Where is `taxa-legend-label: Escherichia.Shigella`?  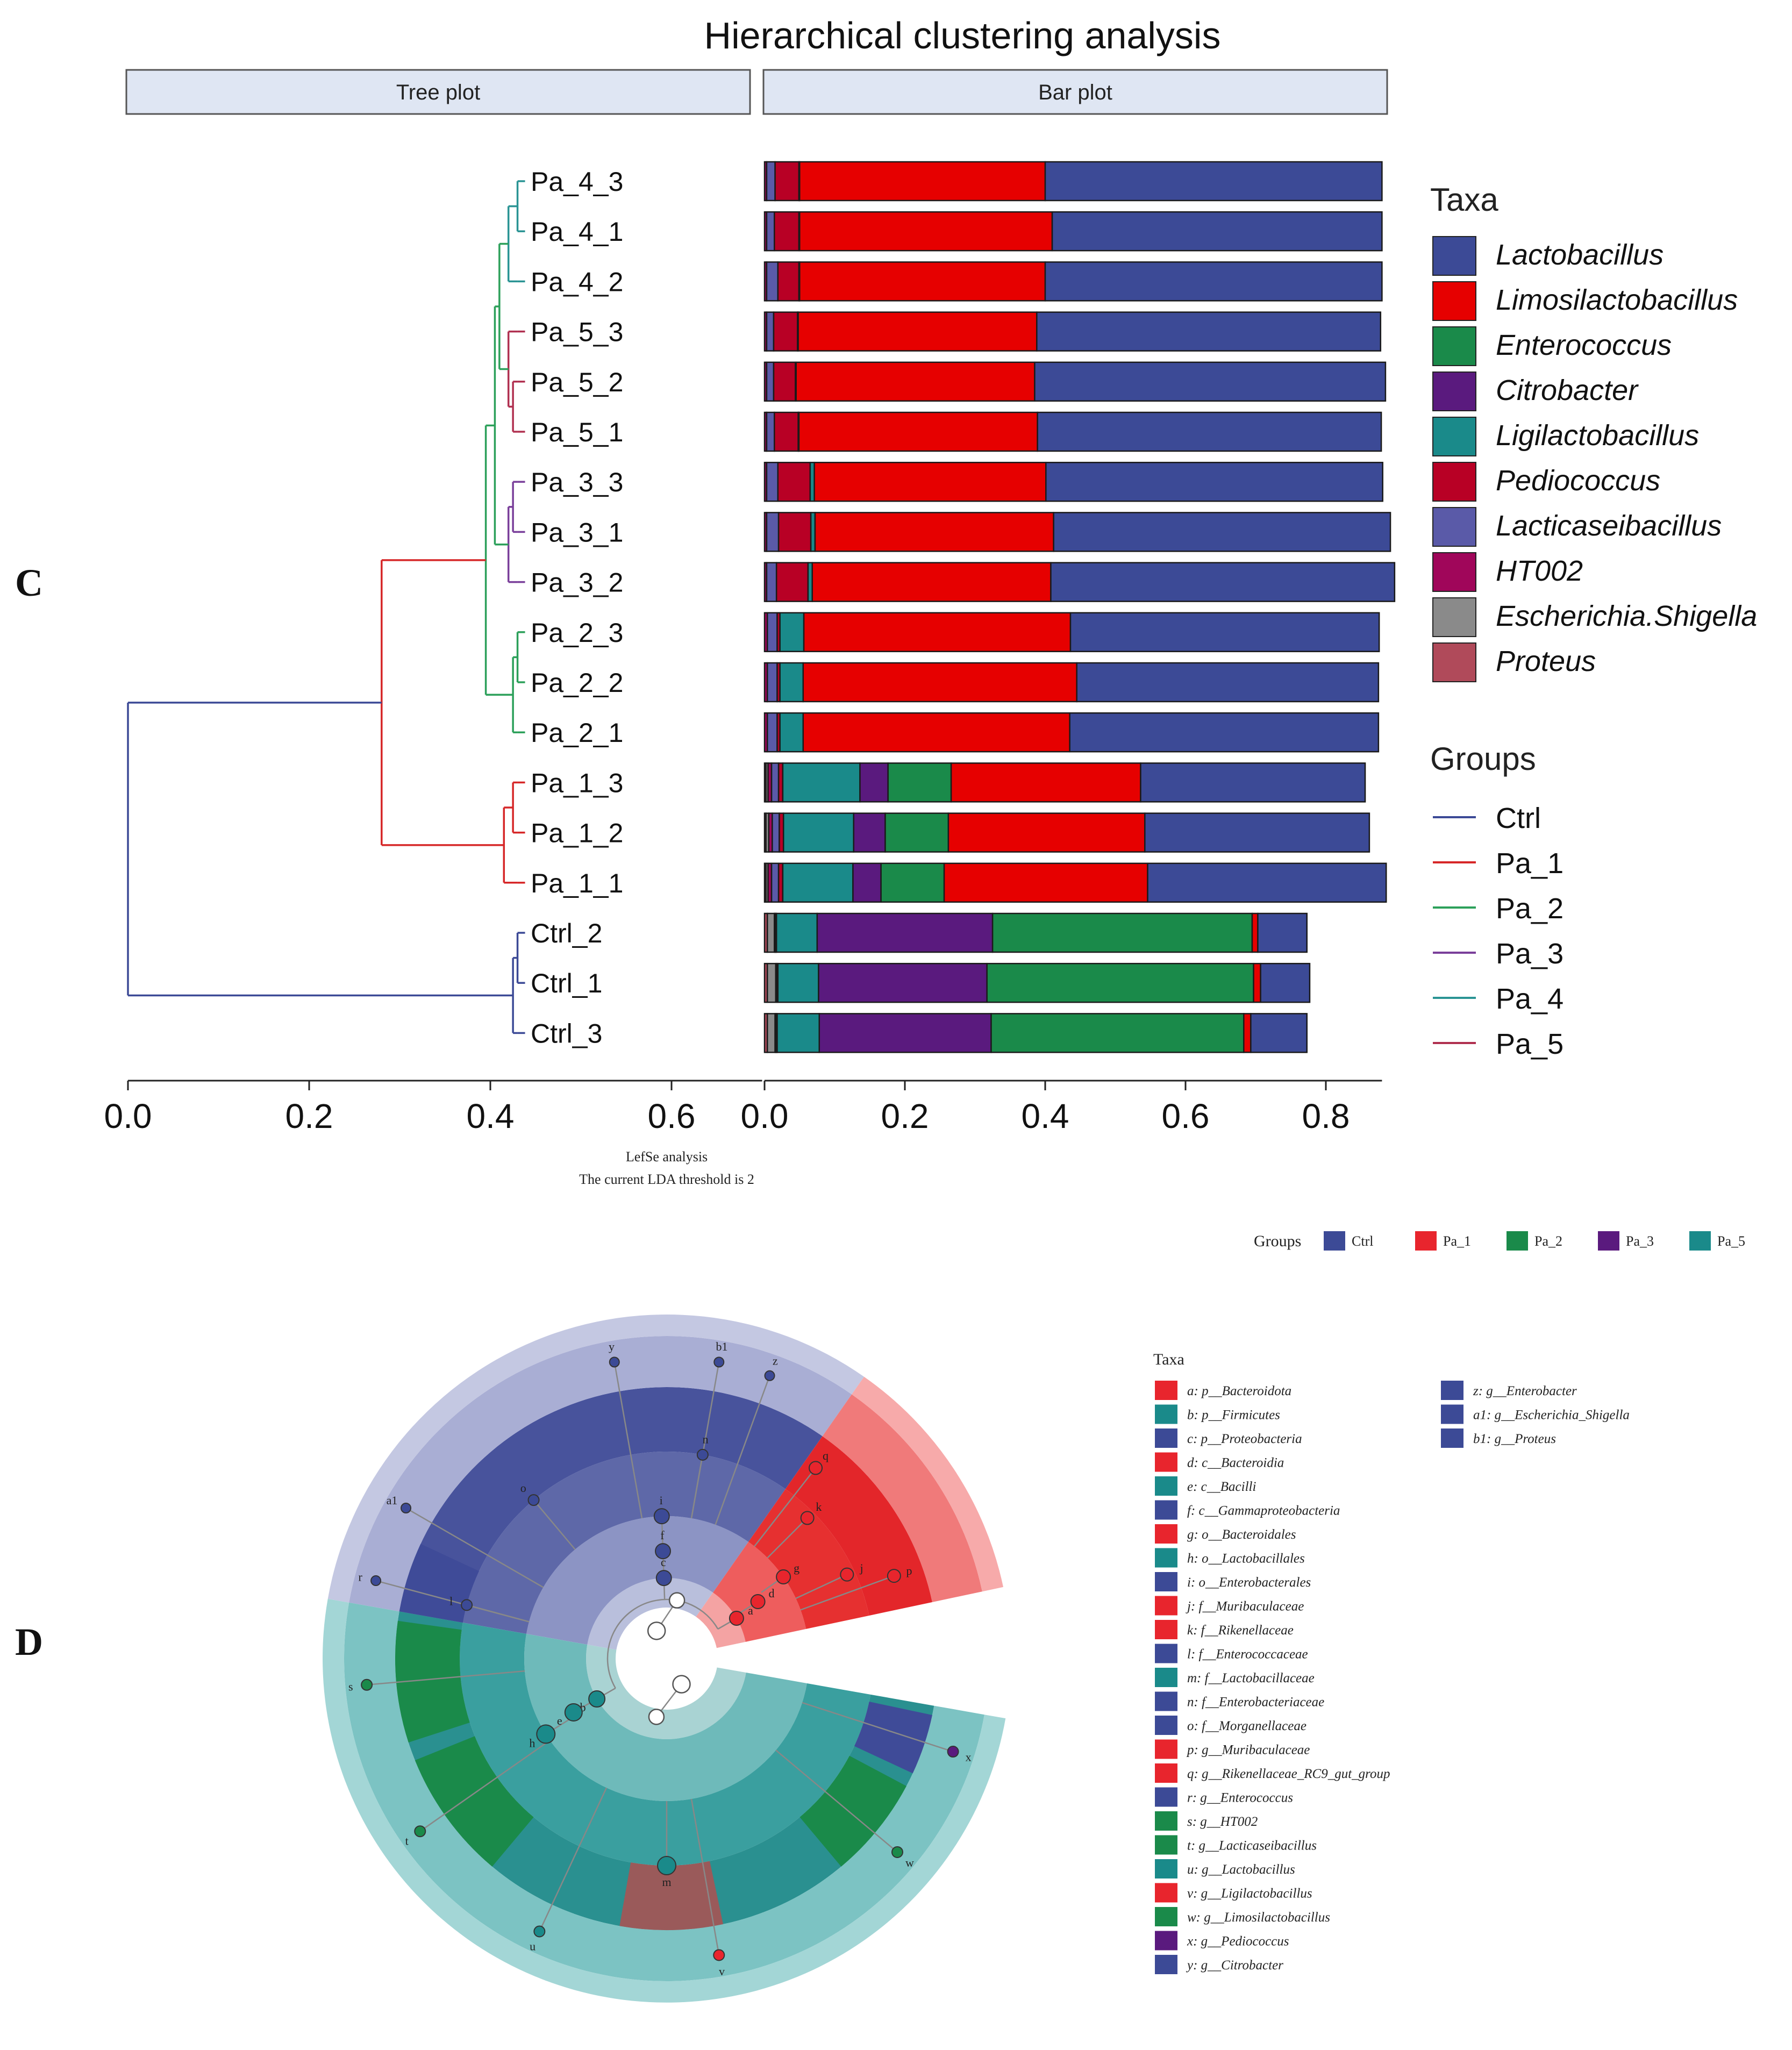 taxa-legend-label: Escherichia.Shigella is located at coordinates (1626, 616).